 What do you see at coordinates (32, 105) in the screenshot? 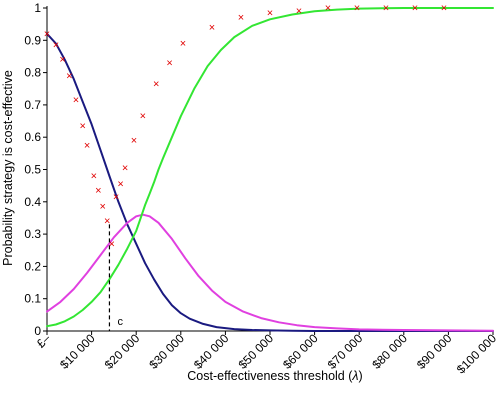
I see `y-tick-label: 0.7` at bounding box center [32, 105].